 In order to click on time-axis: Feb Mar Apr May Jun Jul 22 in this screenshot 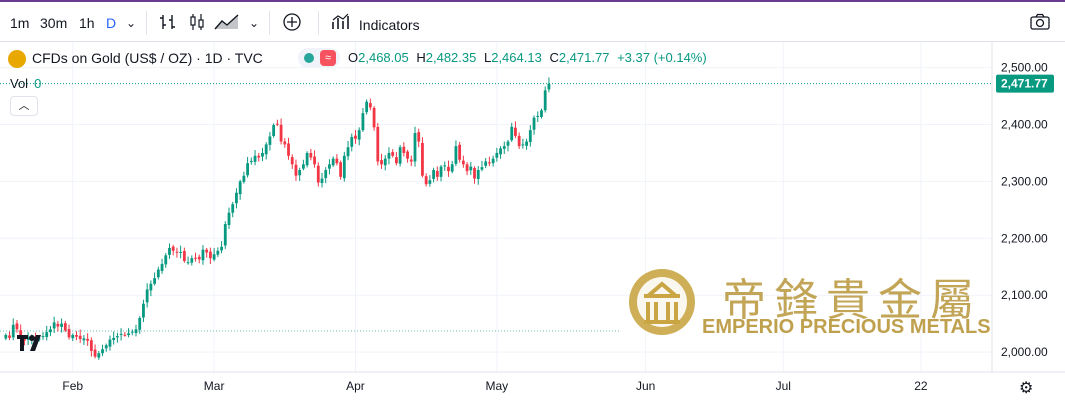, I will do `click(494, 386)`.